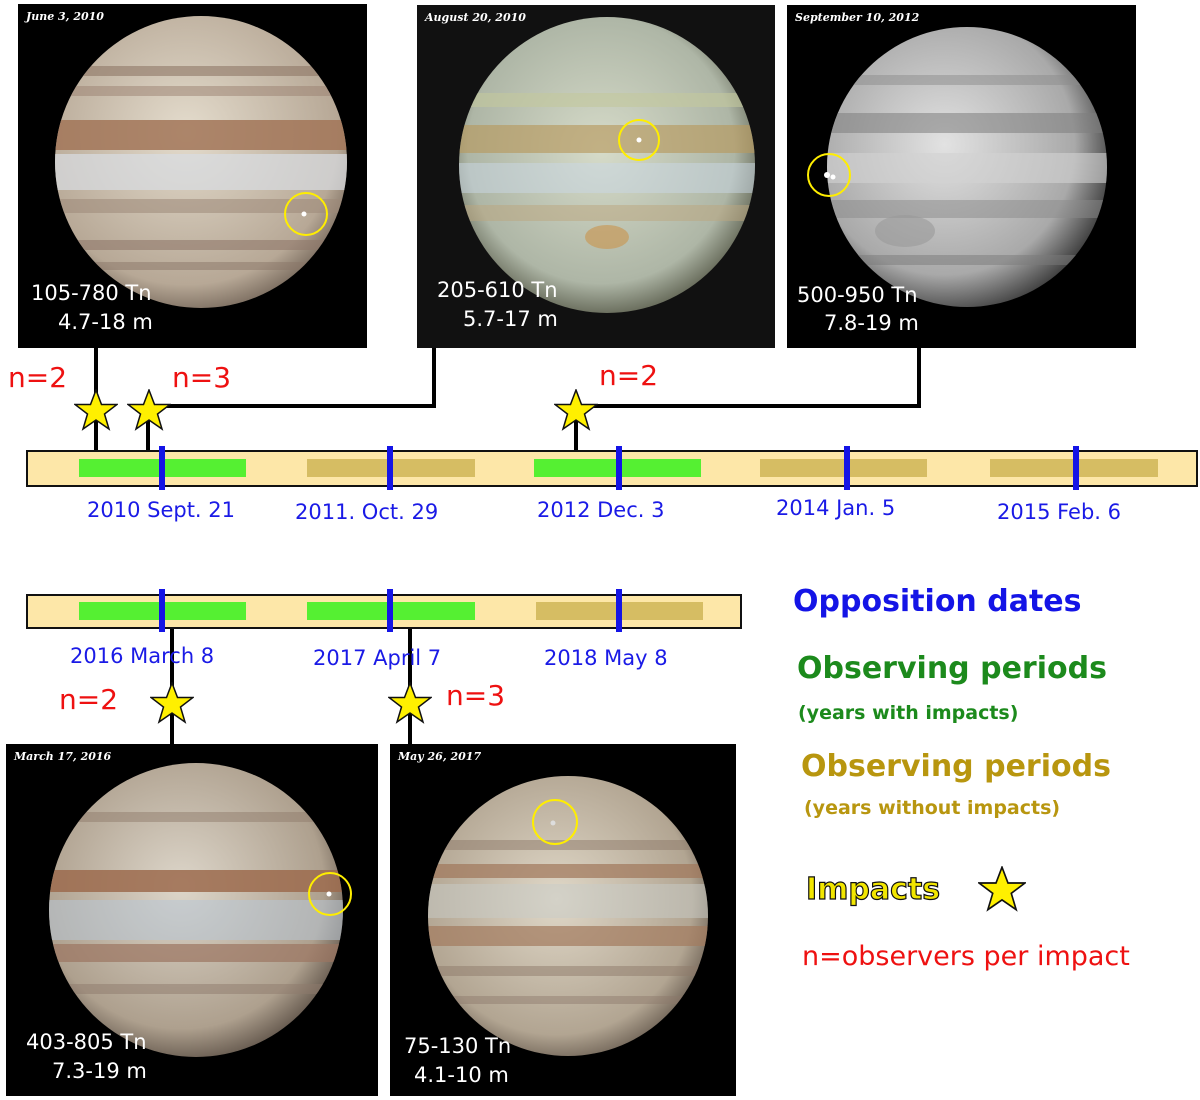 The image size is (1200, 1100). What do you see at coordinates (836, 508) in the screenshot?
I see `opposition-date: 2014 Jan. 5` at bounding box center [836, 508].